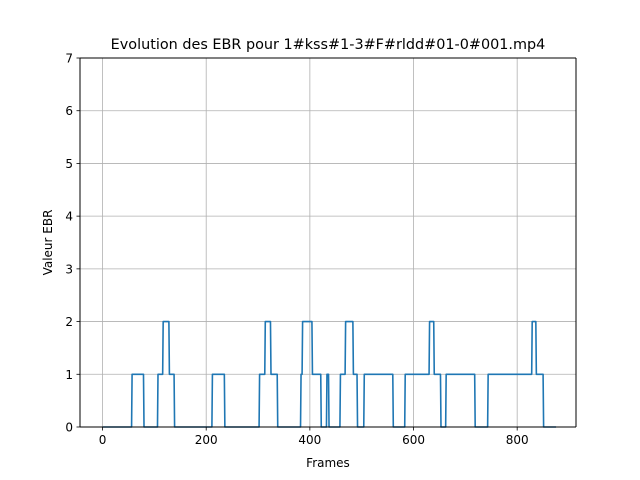  I want to click on x-tick-label: 200, so click(206, 440).